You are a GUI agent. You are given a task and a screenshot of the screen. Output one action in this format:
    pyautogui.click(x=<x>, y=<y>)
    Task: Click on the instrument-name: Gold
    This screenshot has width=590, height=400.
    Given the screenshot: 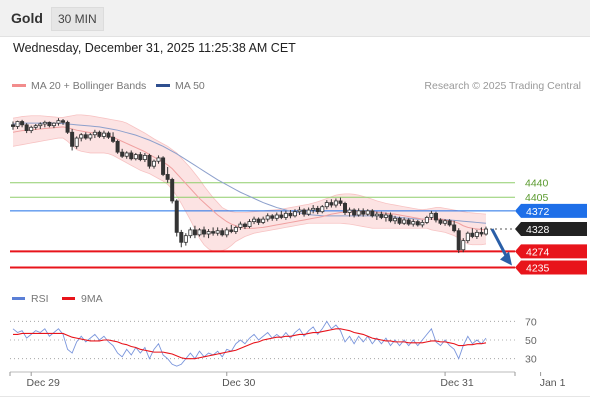 What is the action you would take?
    pyautogui.click(x=27, y=18)
    